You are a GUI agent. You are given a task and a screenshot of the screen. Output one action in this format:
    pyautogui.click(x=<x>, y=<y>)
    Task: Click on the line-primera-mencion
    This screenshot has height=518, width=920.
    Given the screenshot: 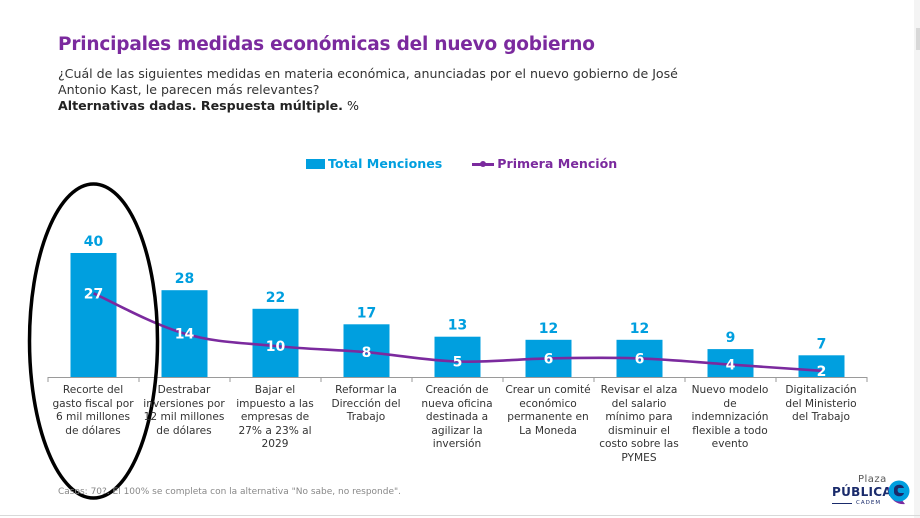 What is the action you would take?
    pyautogui.click(x=457, y=332)
    